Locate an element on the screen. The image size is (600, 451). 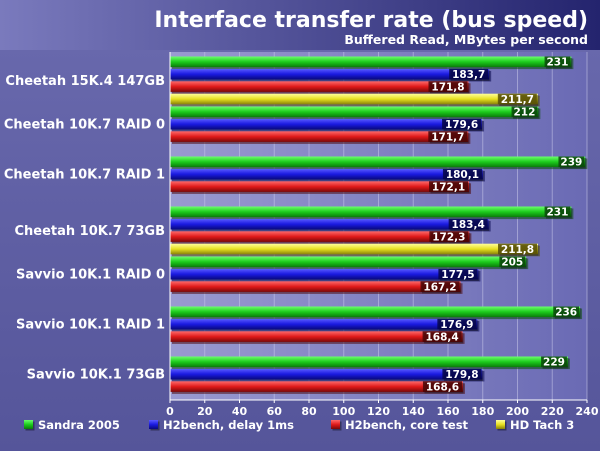
value-label: 183,7 is located at coordinates (468, 75).